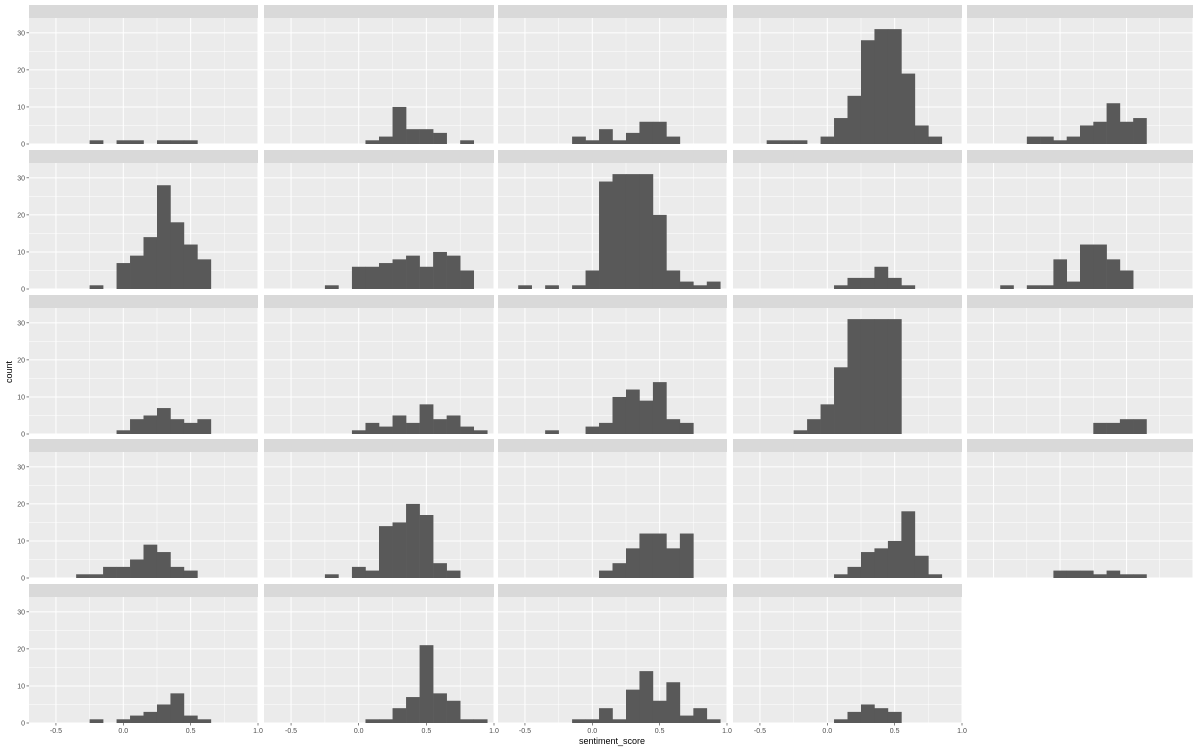 The height and width of the screenshot is (750, 1200). What do you see at coordinates (612, 741) in the screenshot?
I see `x-axis-label: sentiment_score` at bounding box center [612, 741].